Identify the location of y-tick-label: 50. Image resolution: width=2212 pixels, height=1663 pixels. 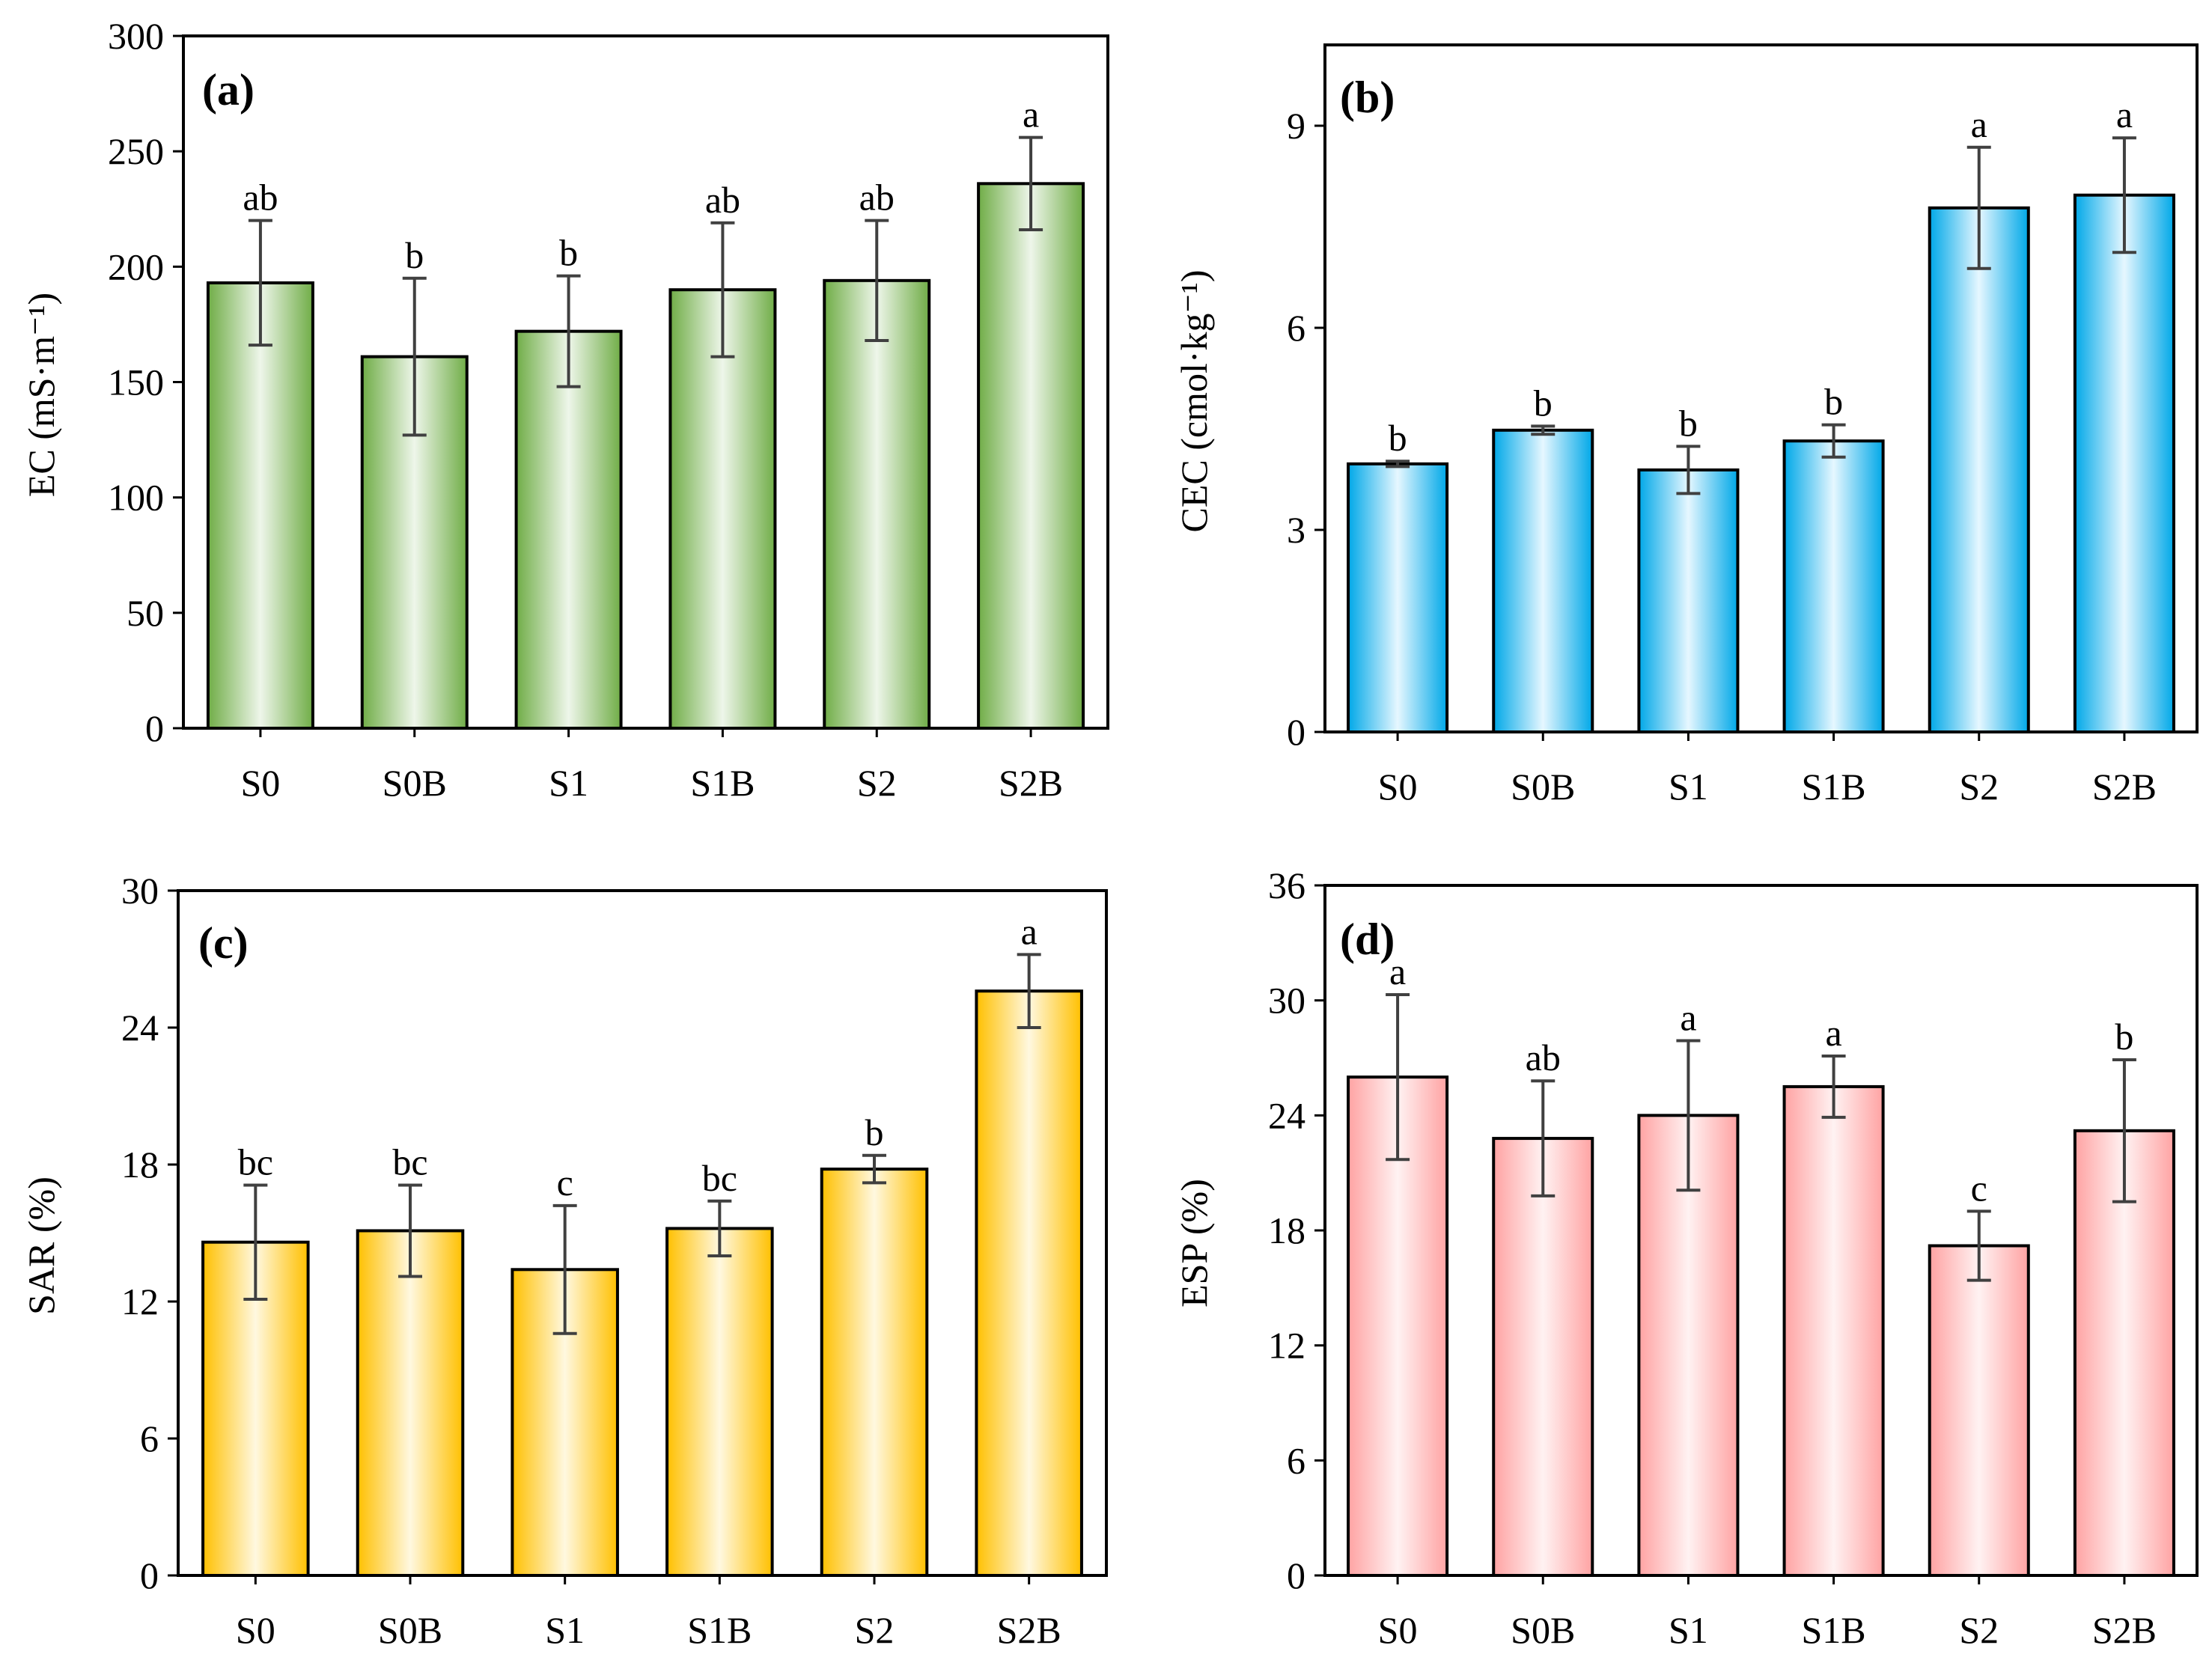
(145, 613).